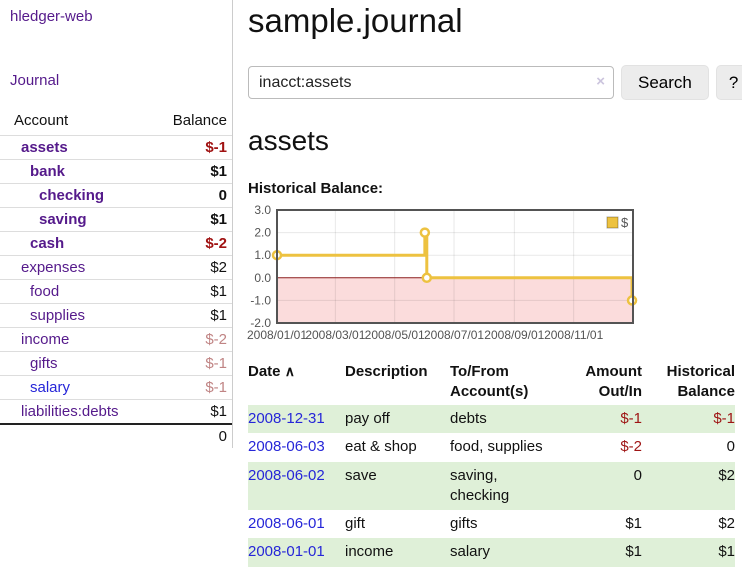 The width and height of the screenshot is (742, 582). I want to click on txn-date: 2008-06-03, so click(296, 447).